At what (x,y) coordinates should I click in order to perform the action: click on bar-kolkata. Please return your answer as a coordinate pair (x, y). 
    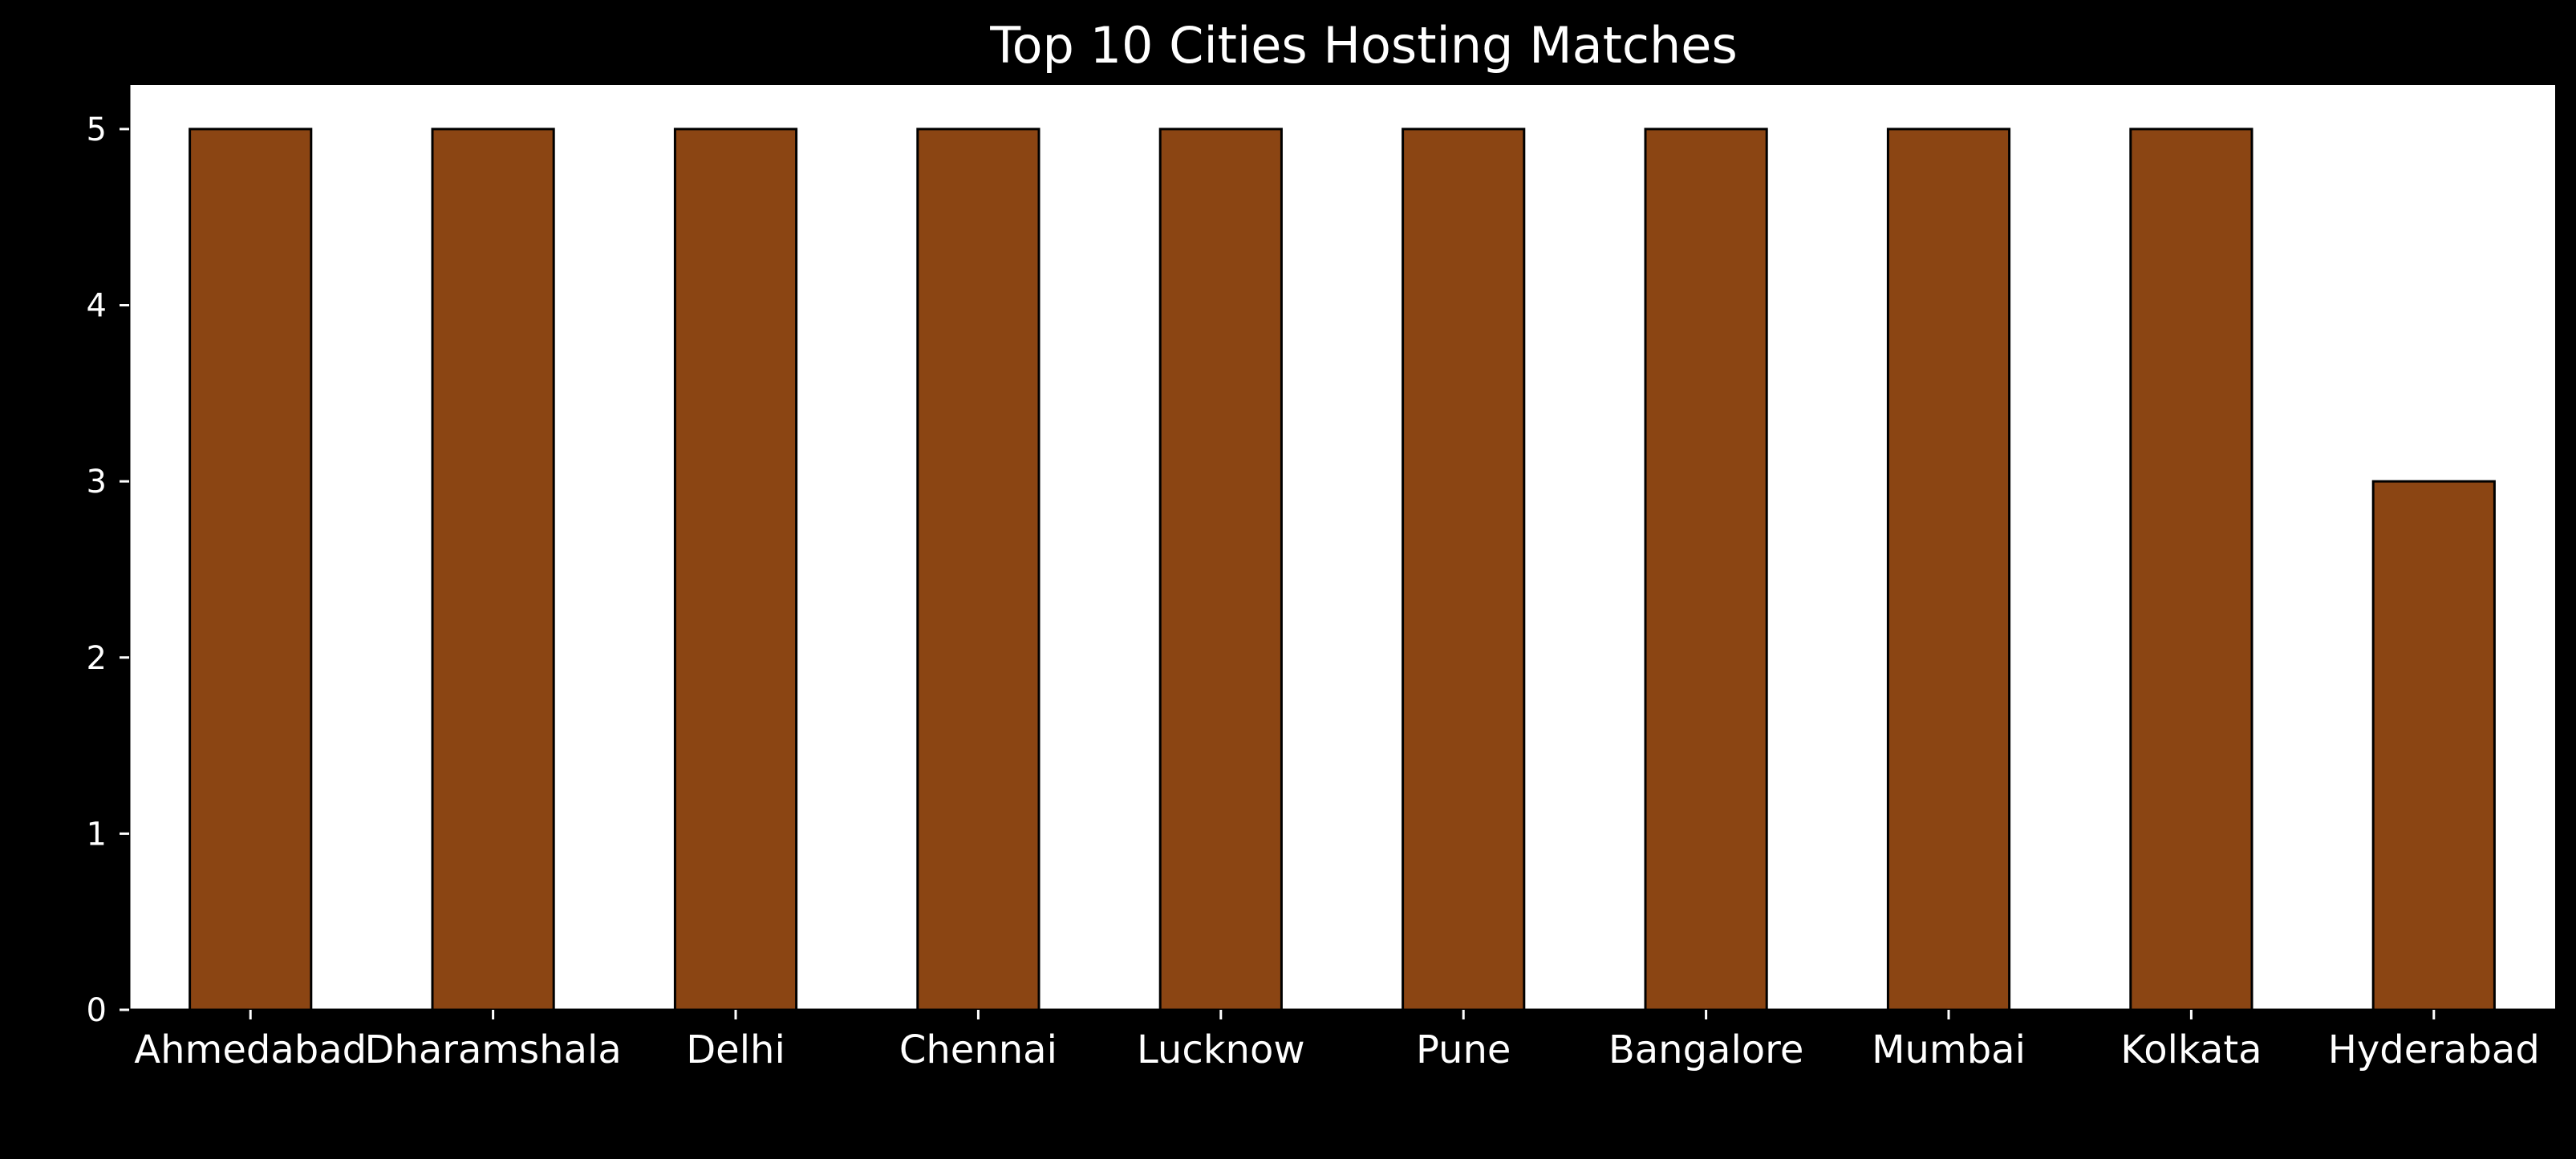
    Looking at the image, I should click on (2191, 569).